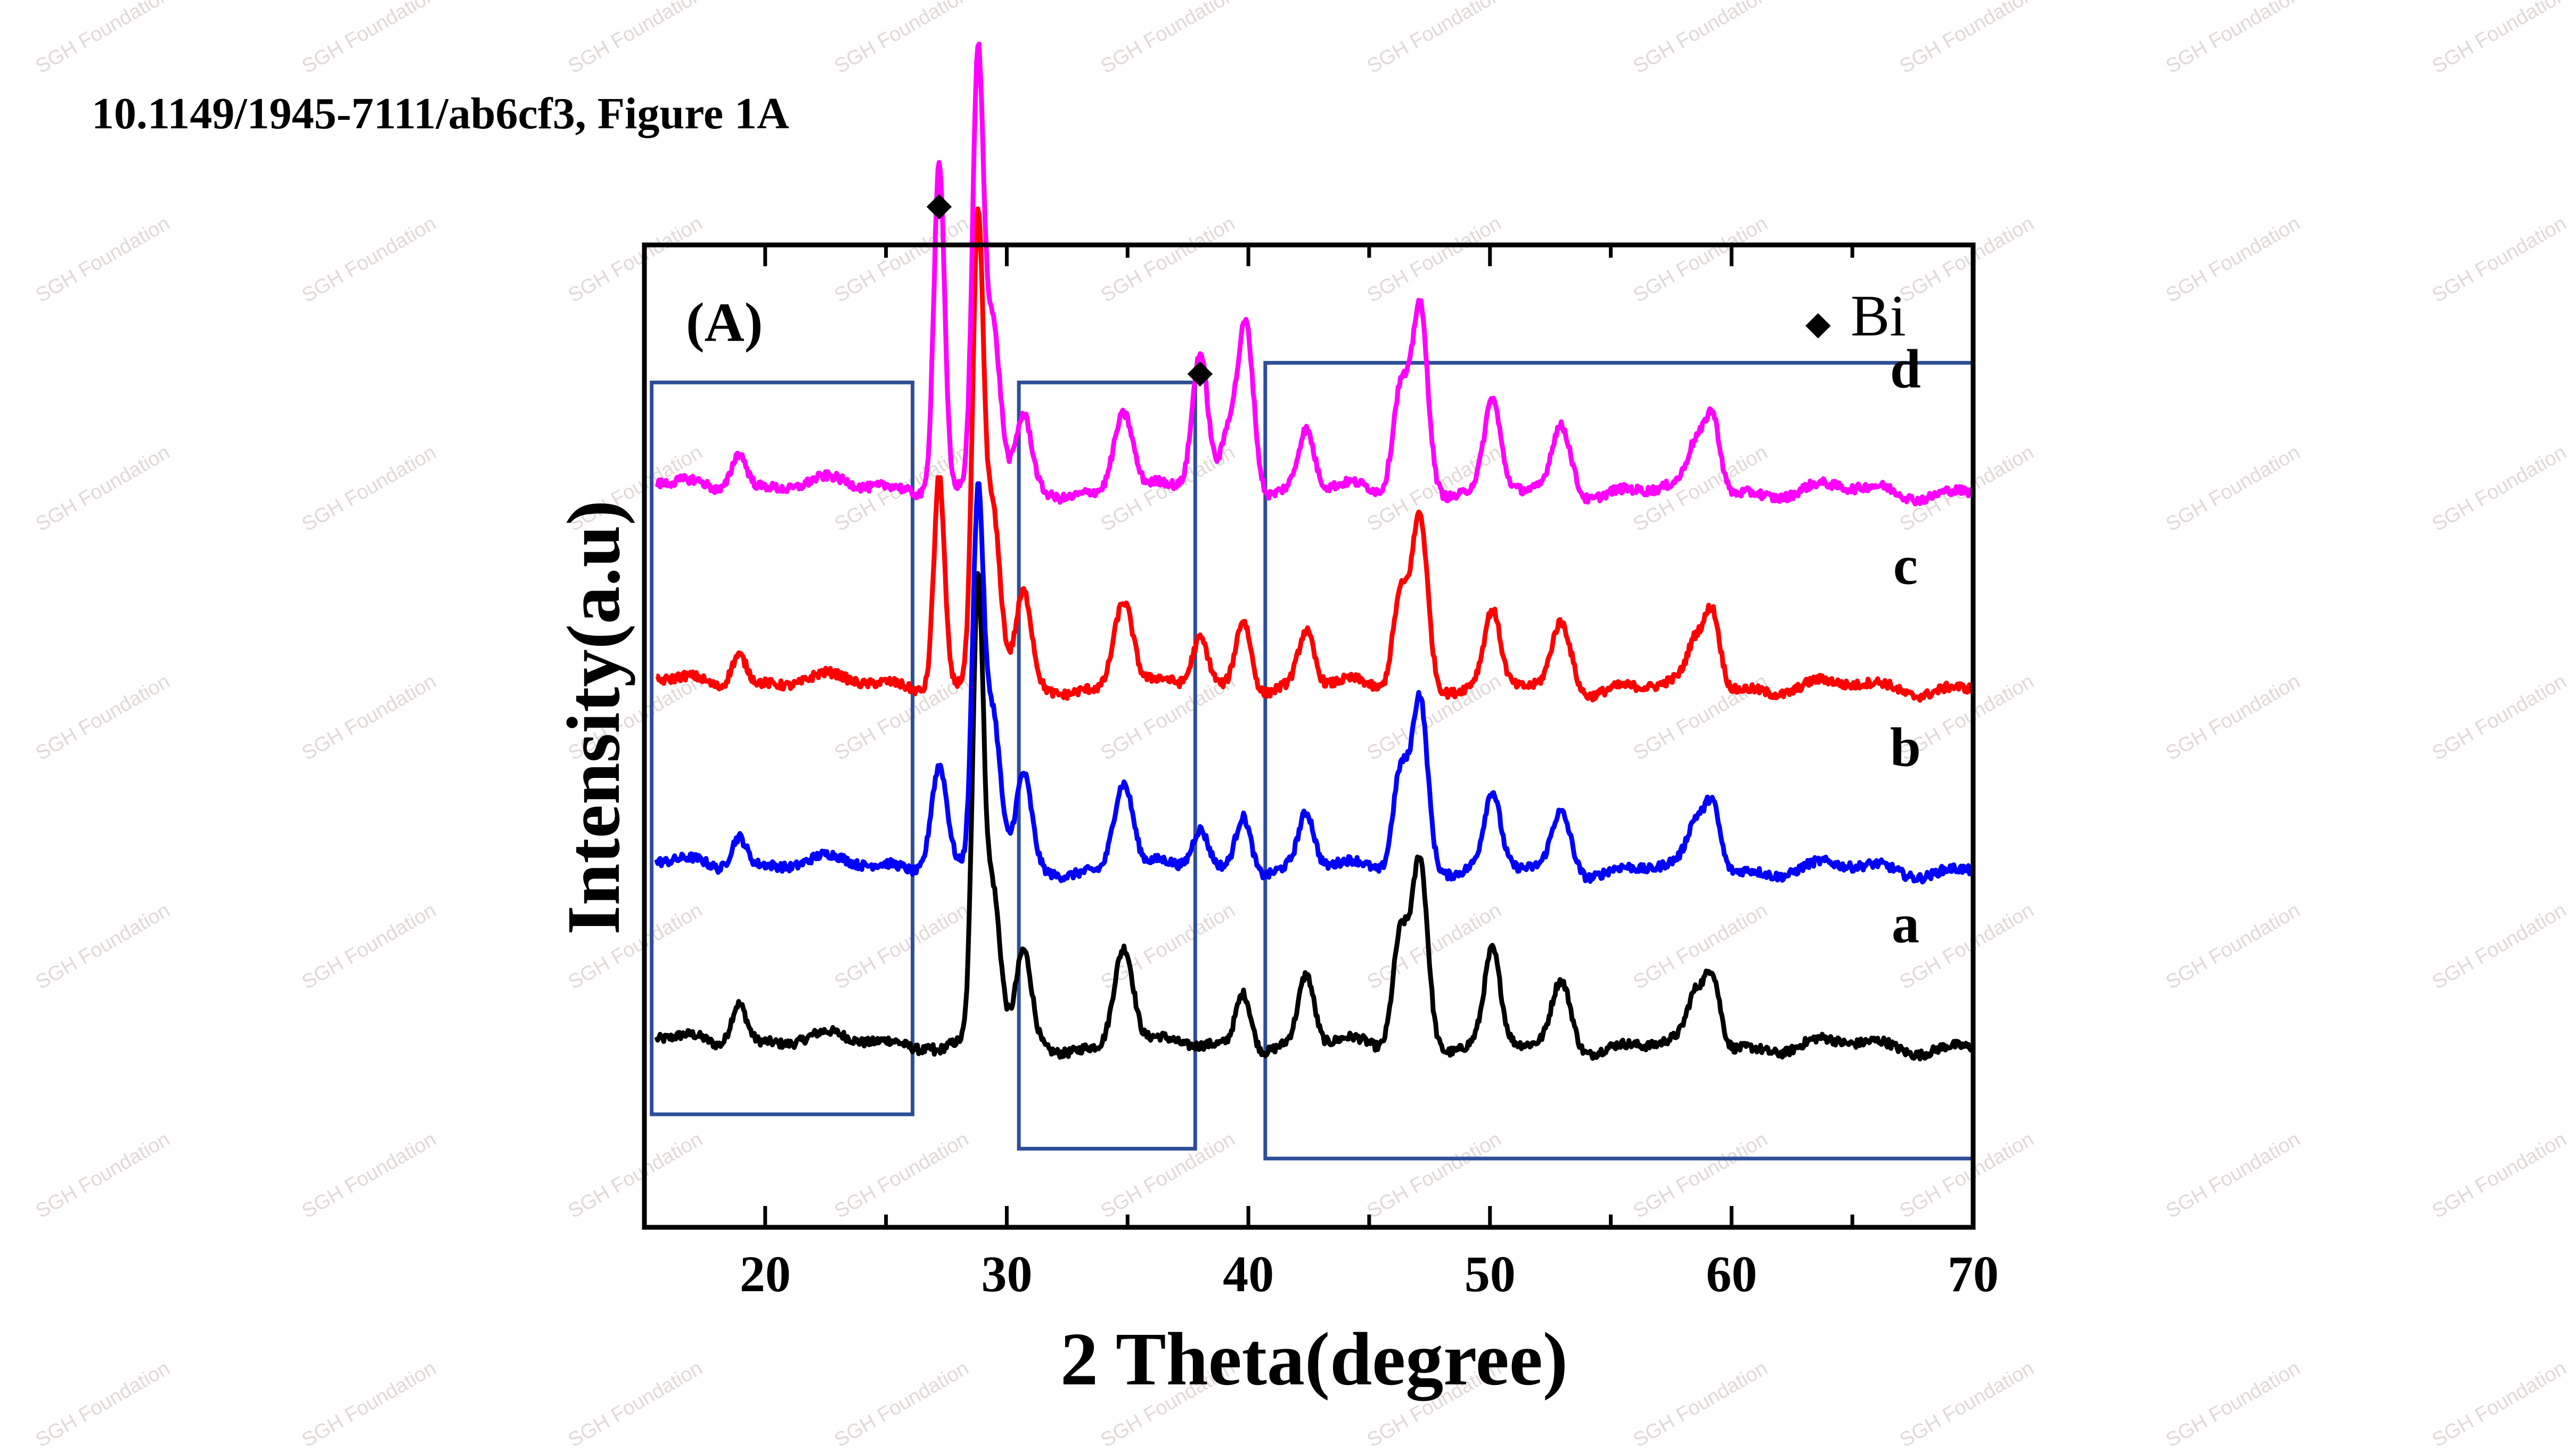  I want to click on curve-label-d: d, so click(1905, 369).